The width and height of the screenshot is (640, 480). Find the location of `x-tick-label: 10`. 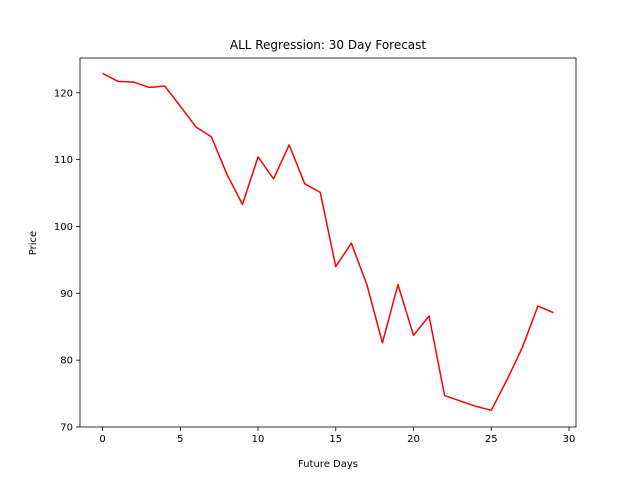

x-tick-label: 10 is located at coordinates (258, 439).